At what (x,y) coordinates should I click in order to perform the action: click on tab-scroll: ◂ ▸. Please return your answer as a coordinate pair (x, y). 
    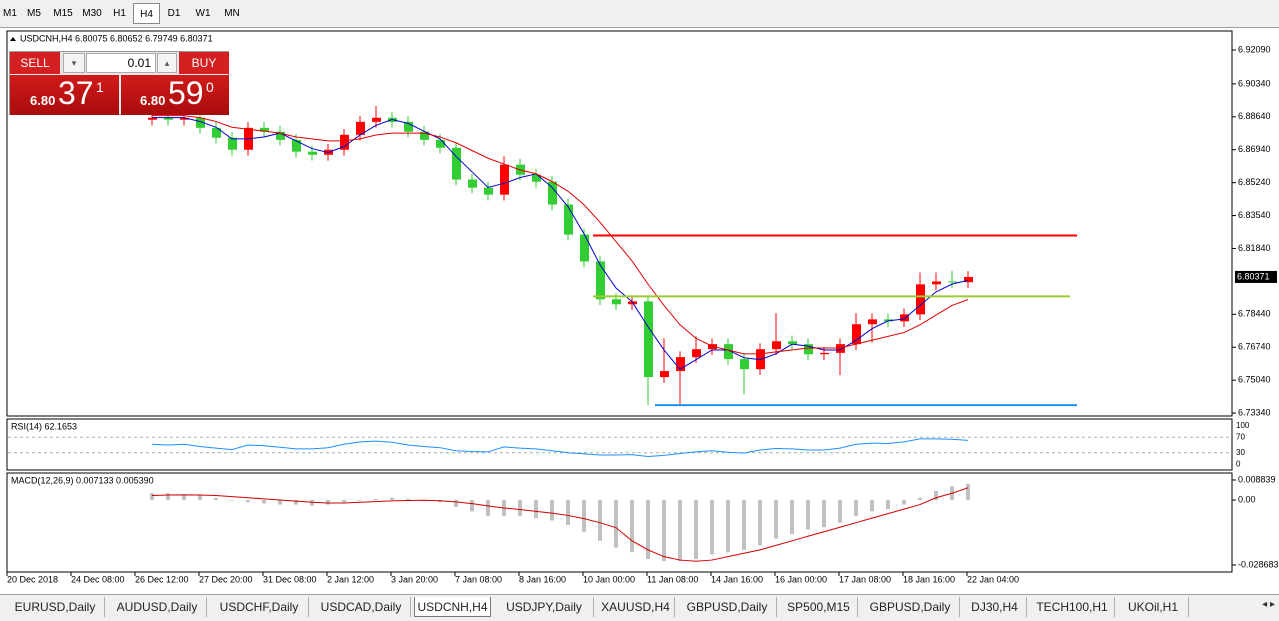
    Looking at the image, I should click on (1268, 604).